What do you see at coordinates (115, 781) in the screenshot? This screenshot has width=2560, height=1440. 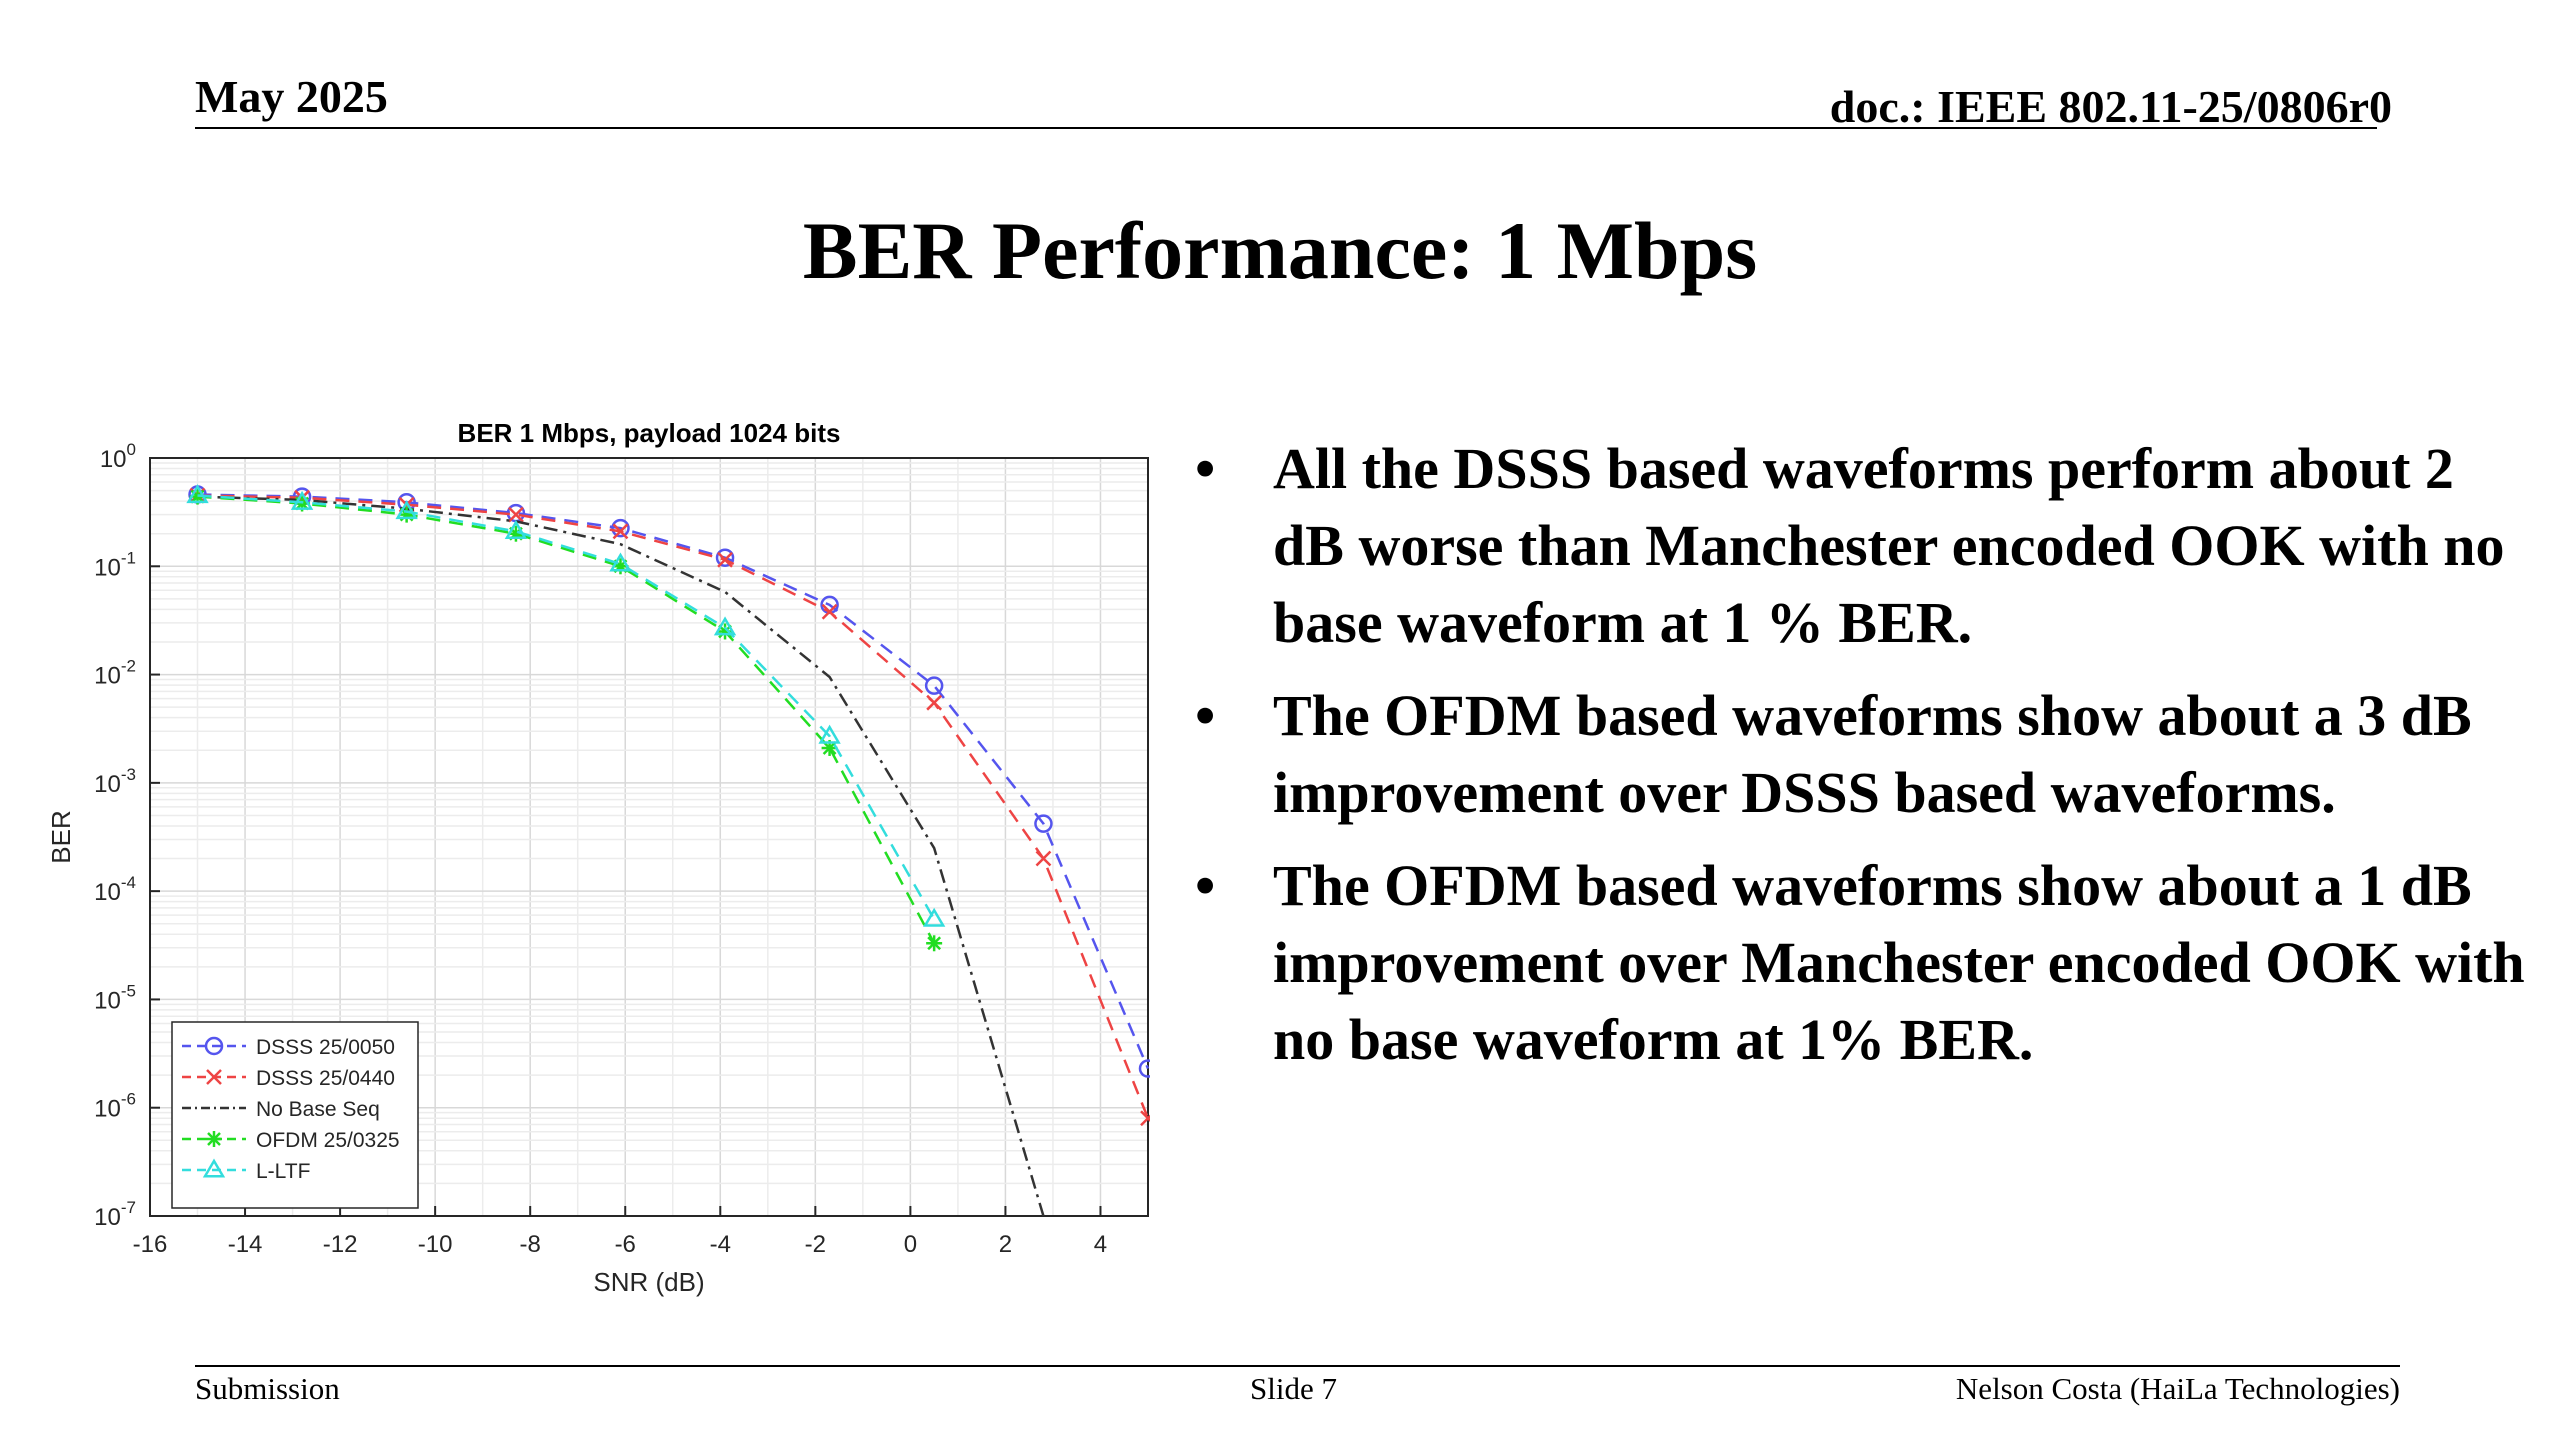 I see `y-tick-label: 10⁻³` at bounding box center [115, 781].